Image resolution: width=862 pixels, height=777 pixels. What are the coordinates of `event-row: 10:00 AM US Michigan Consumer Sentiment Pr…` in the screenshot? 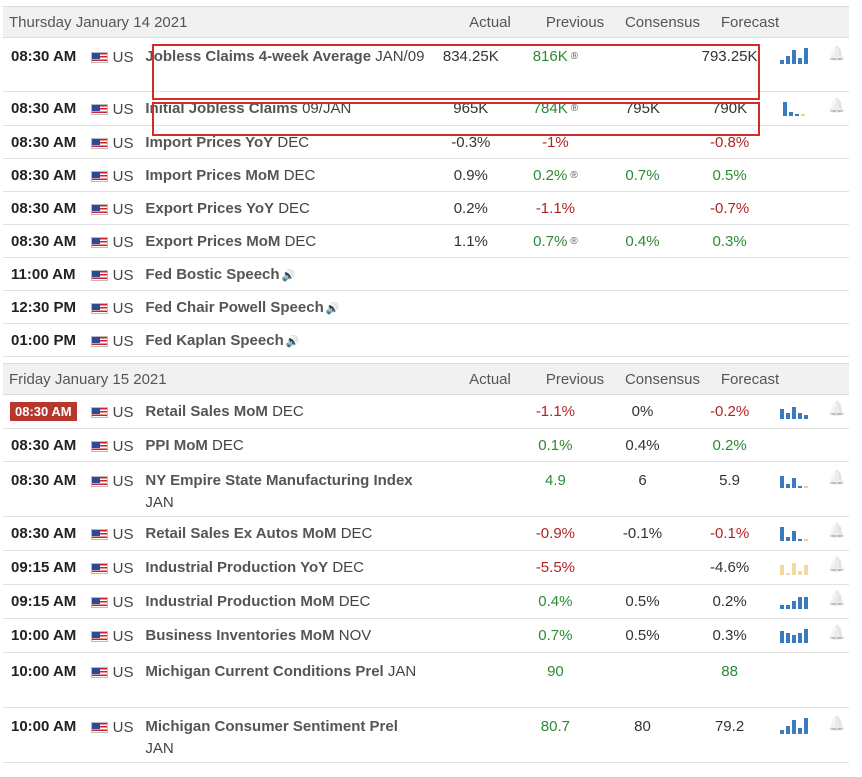 It's located at (426, 735).